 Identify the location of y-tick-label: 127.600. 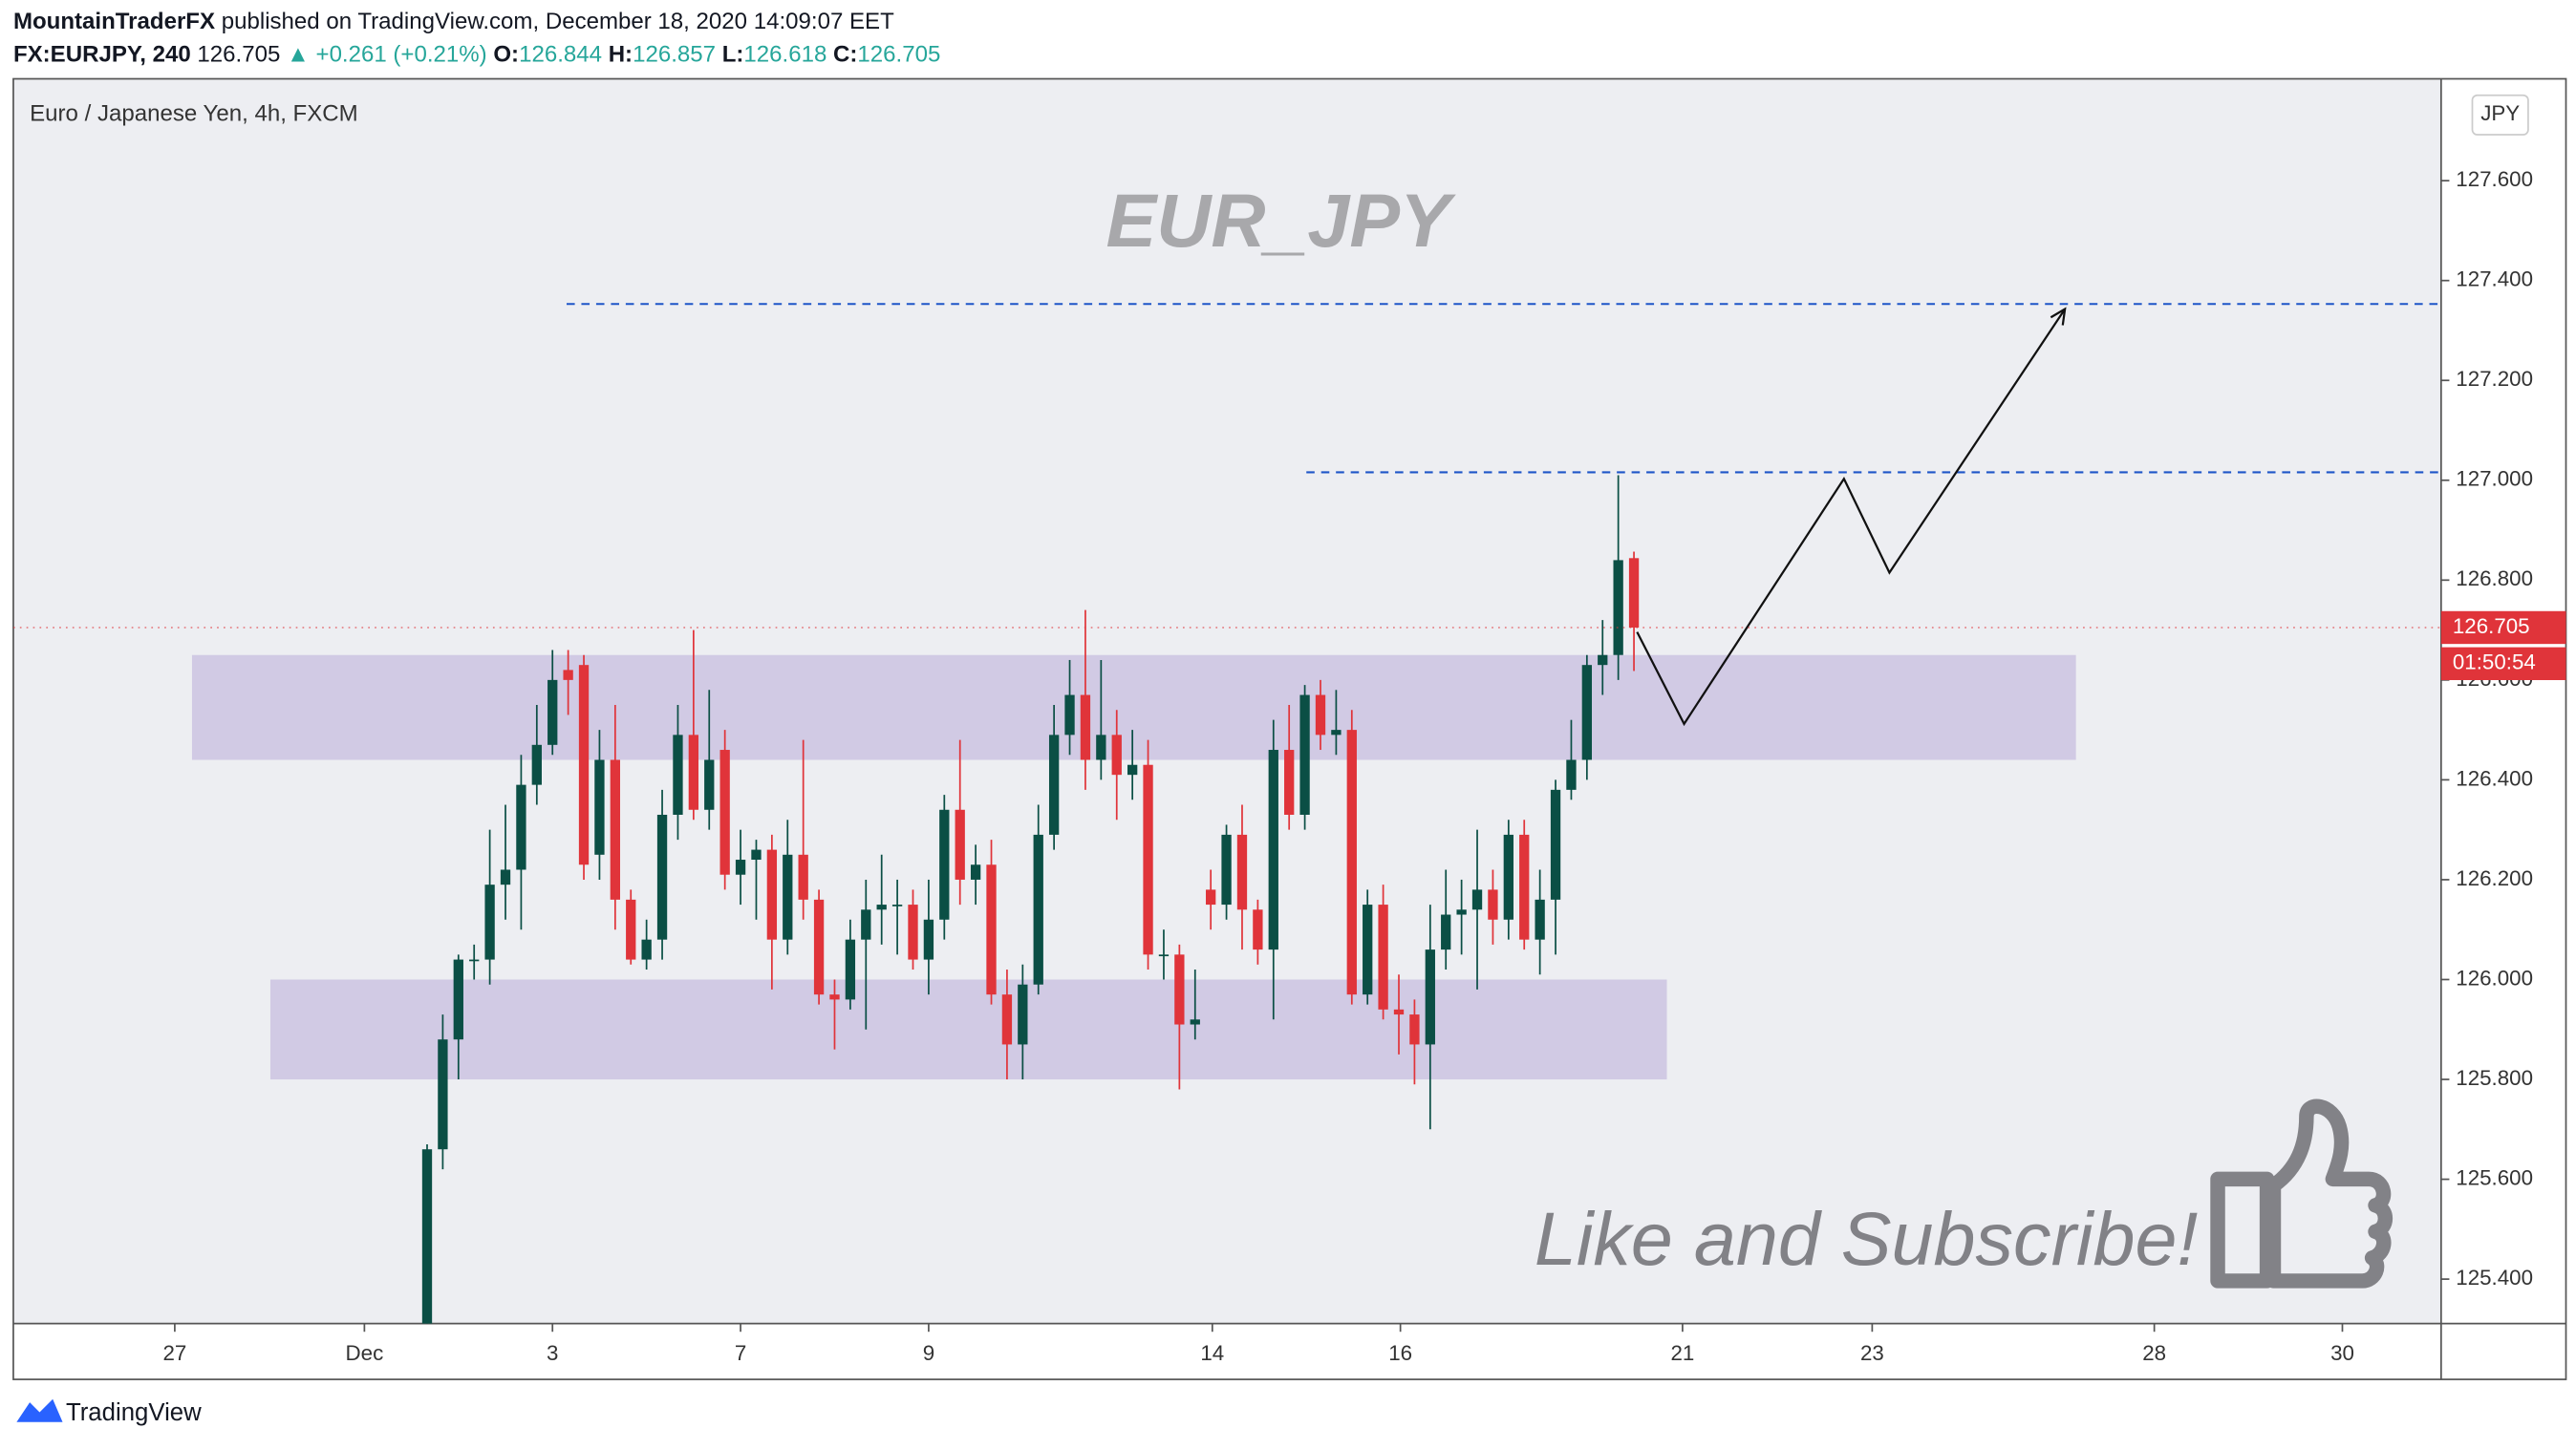
(2494, 179).